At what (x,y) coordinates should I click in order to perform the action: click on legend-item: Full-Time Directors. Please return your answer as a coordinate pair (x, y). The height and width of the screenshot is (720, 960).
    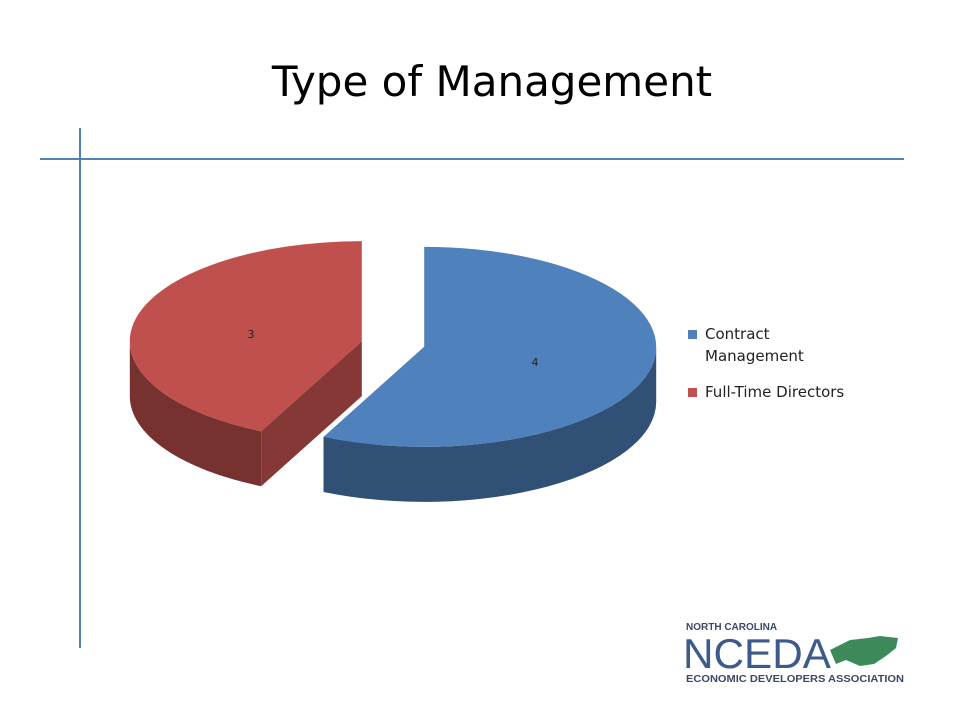
    Looking at the image, I should click on (778, 392).